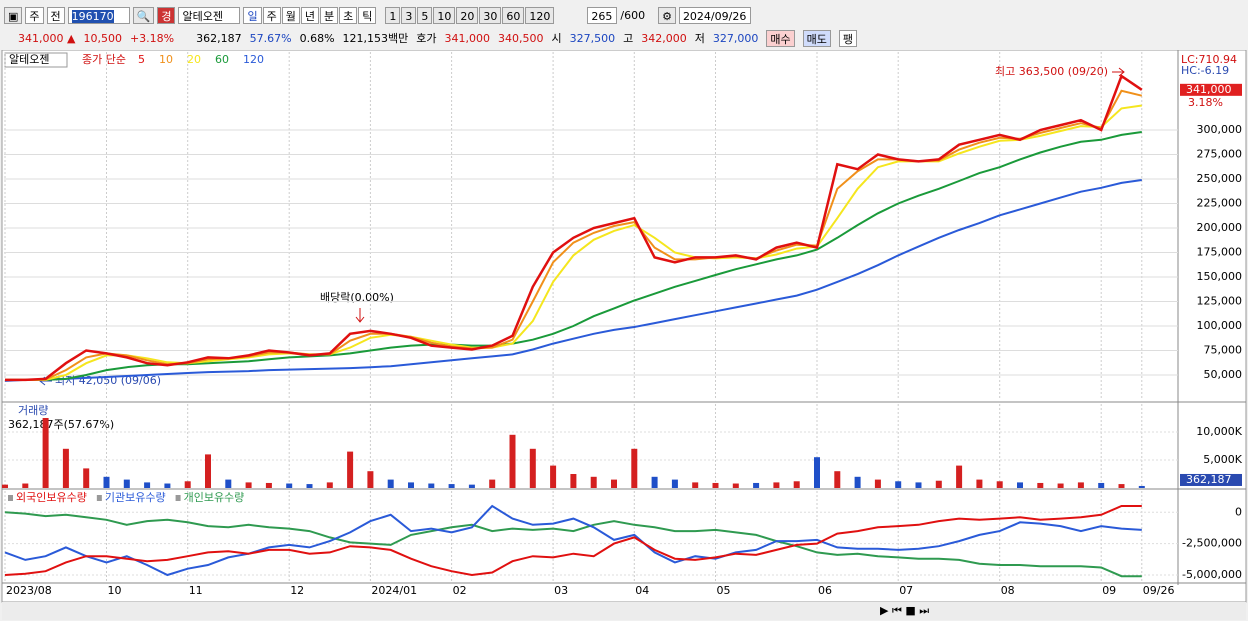  I want to click on interval-button: 5, so click(425, 15).